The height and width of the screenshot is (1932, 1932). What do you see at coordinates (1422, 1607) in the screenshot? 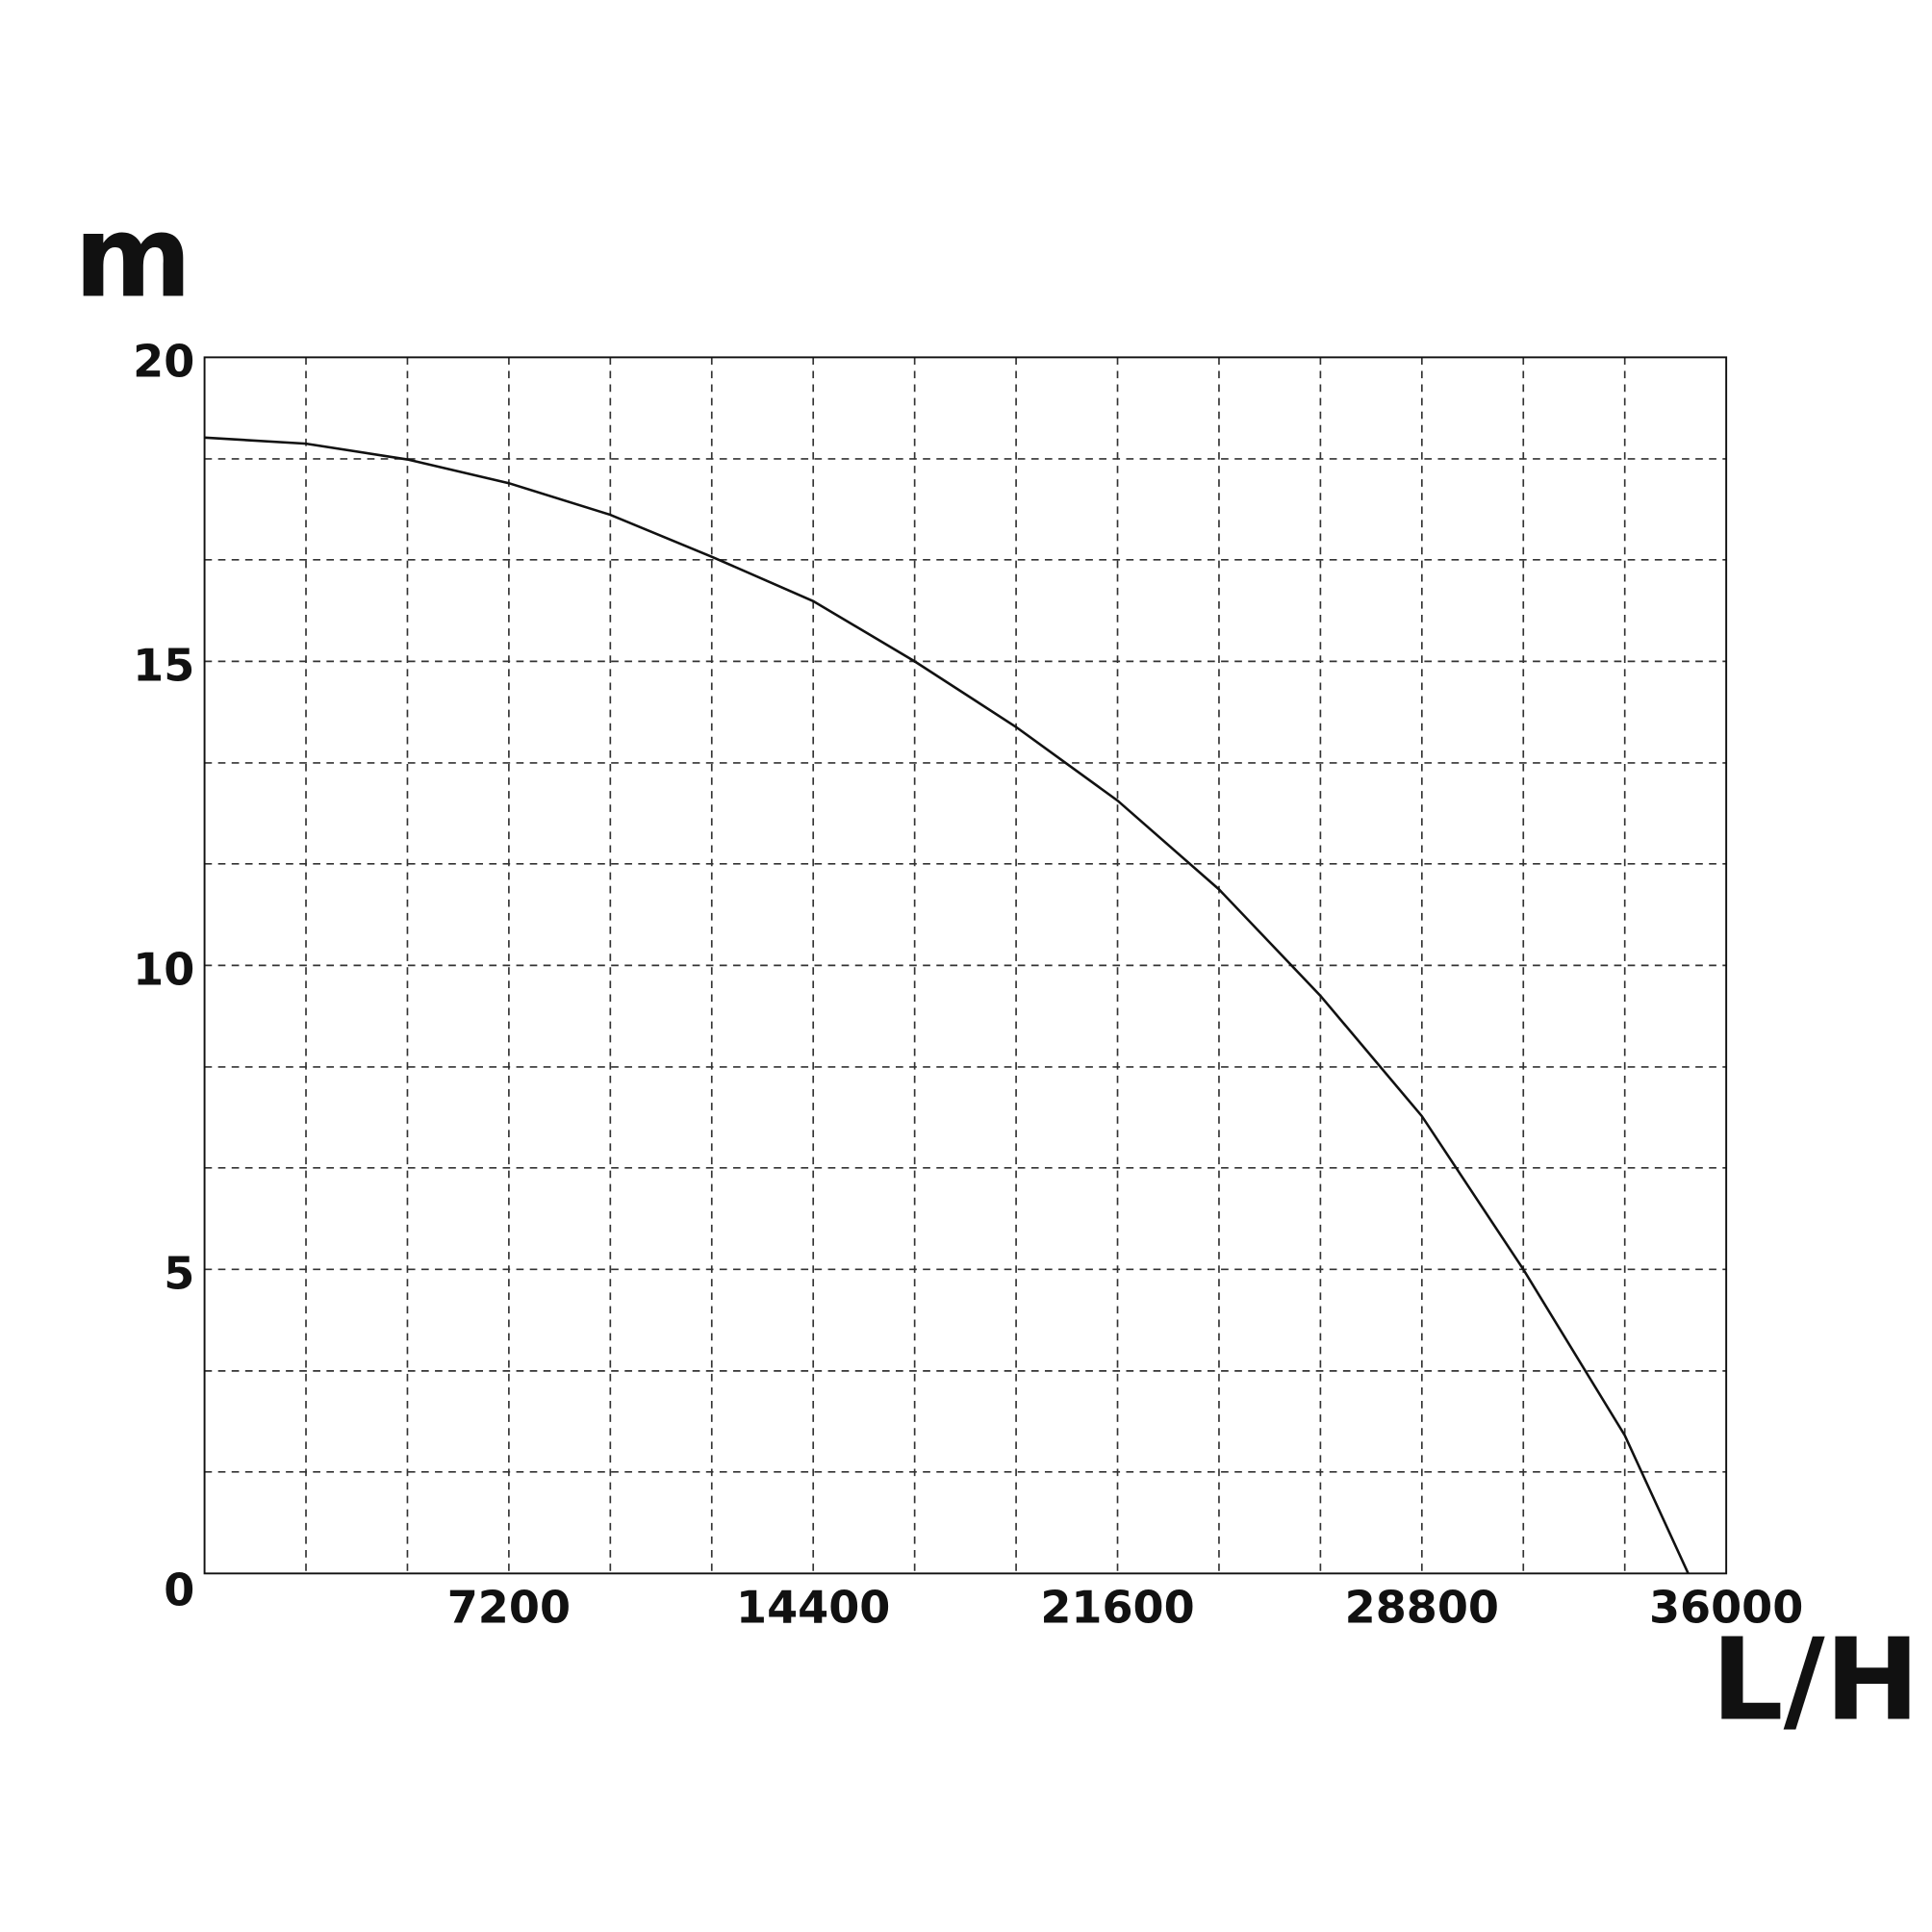
I see `x-tick-label: 28800` at bounding box center [1422, 1607].